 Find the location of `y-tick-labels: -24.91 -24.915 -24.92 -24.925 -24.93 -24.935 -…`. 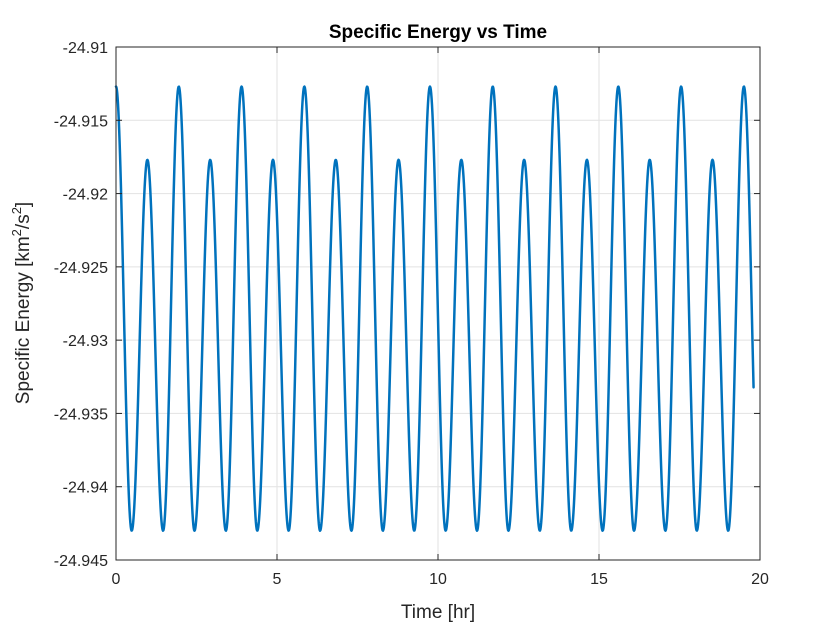

y-tick-labels: -24.91 -24.915 -24.92 -24.925 -24.93 -24.935 -… is located at coordinates (81, 305).